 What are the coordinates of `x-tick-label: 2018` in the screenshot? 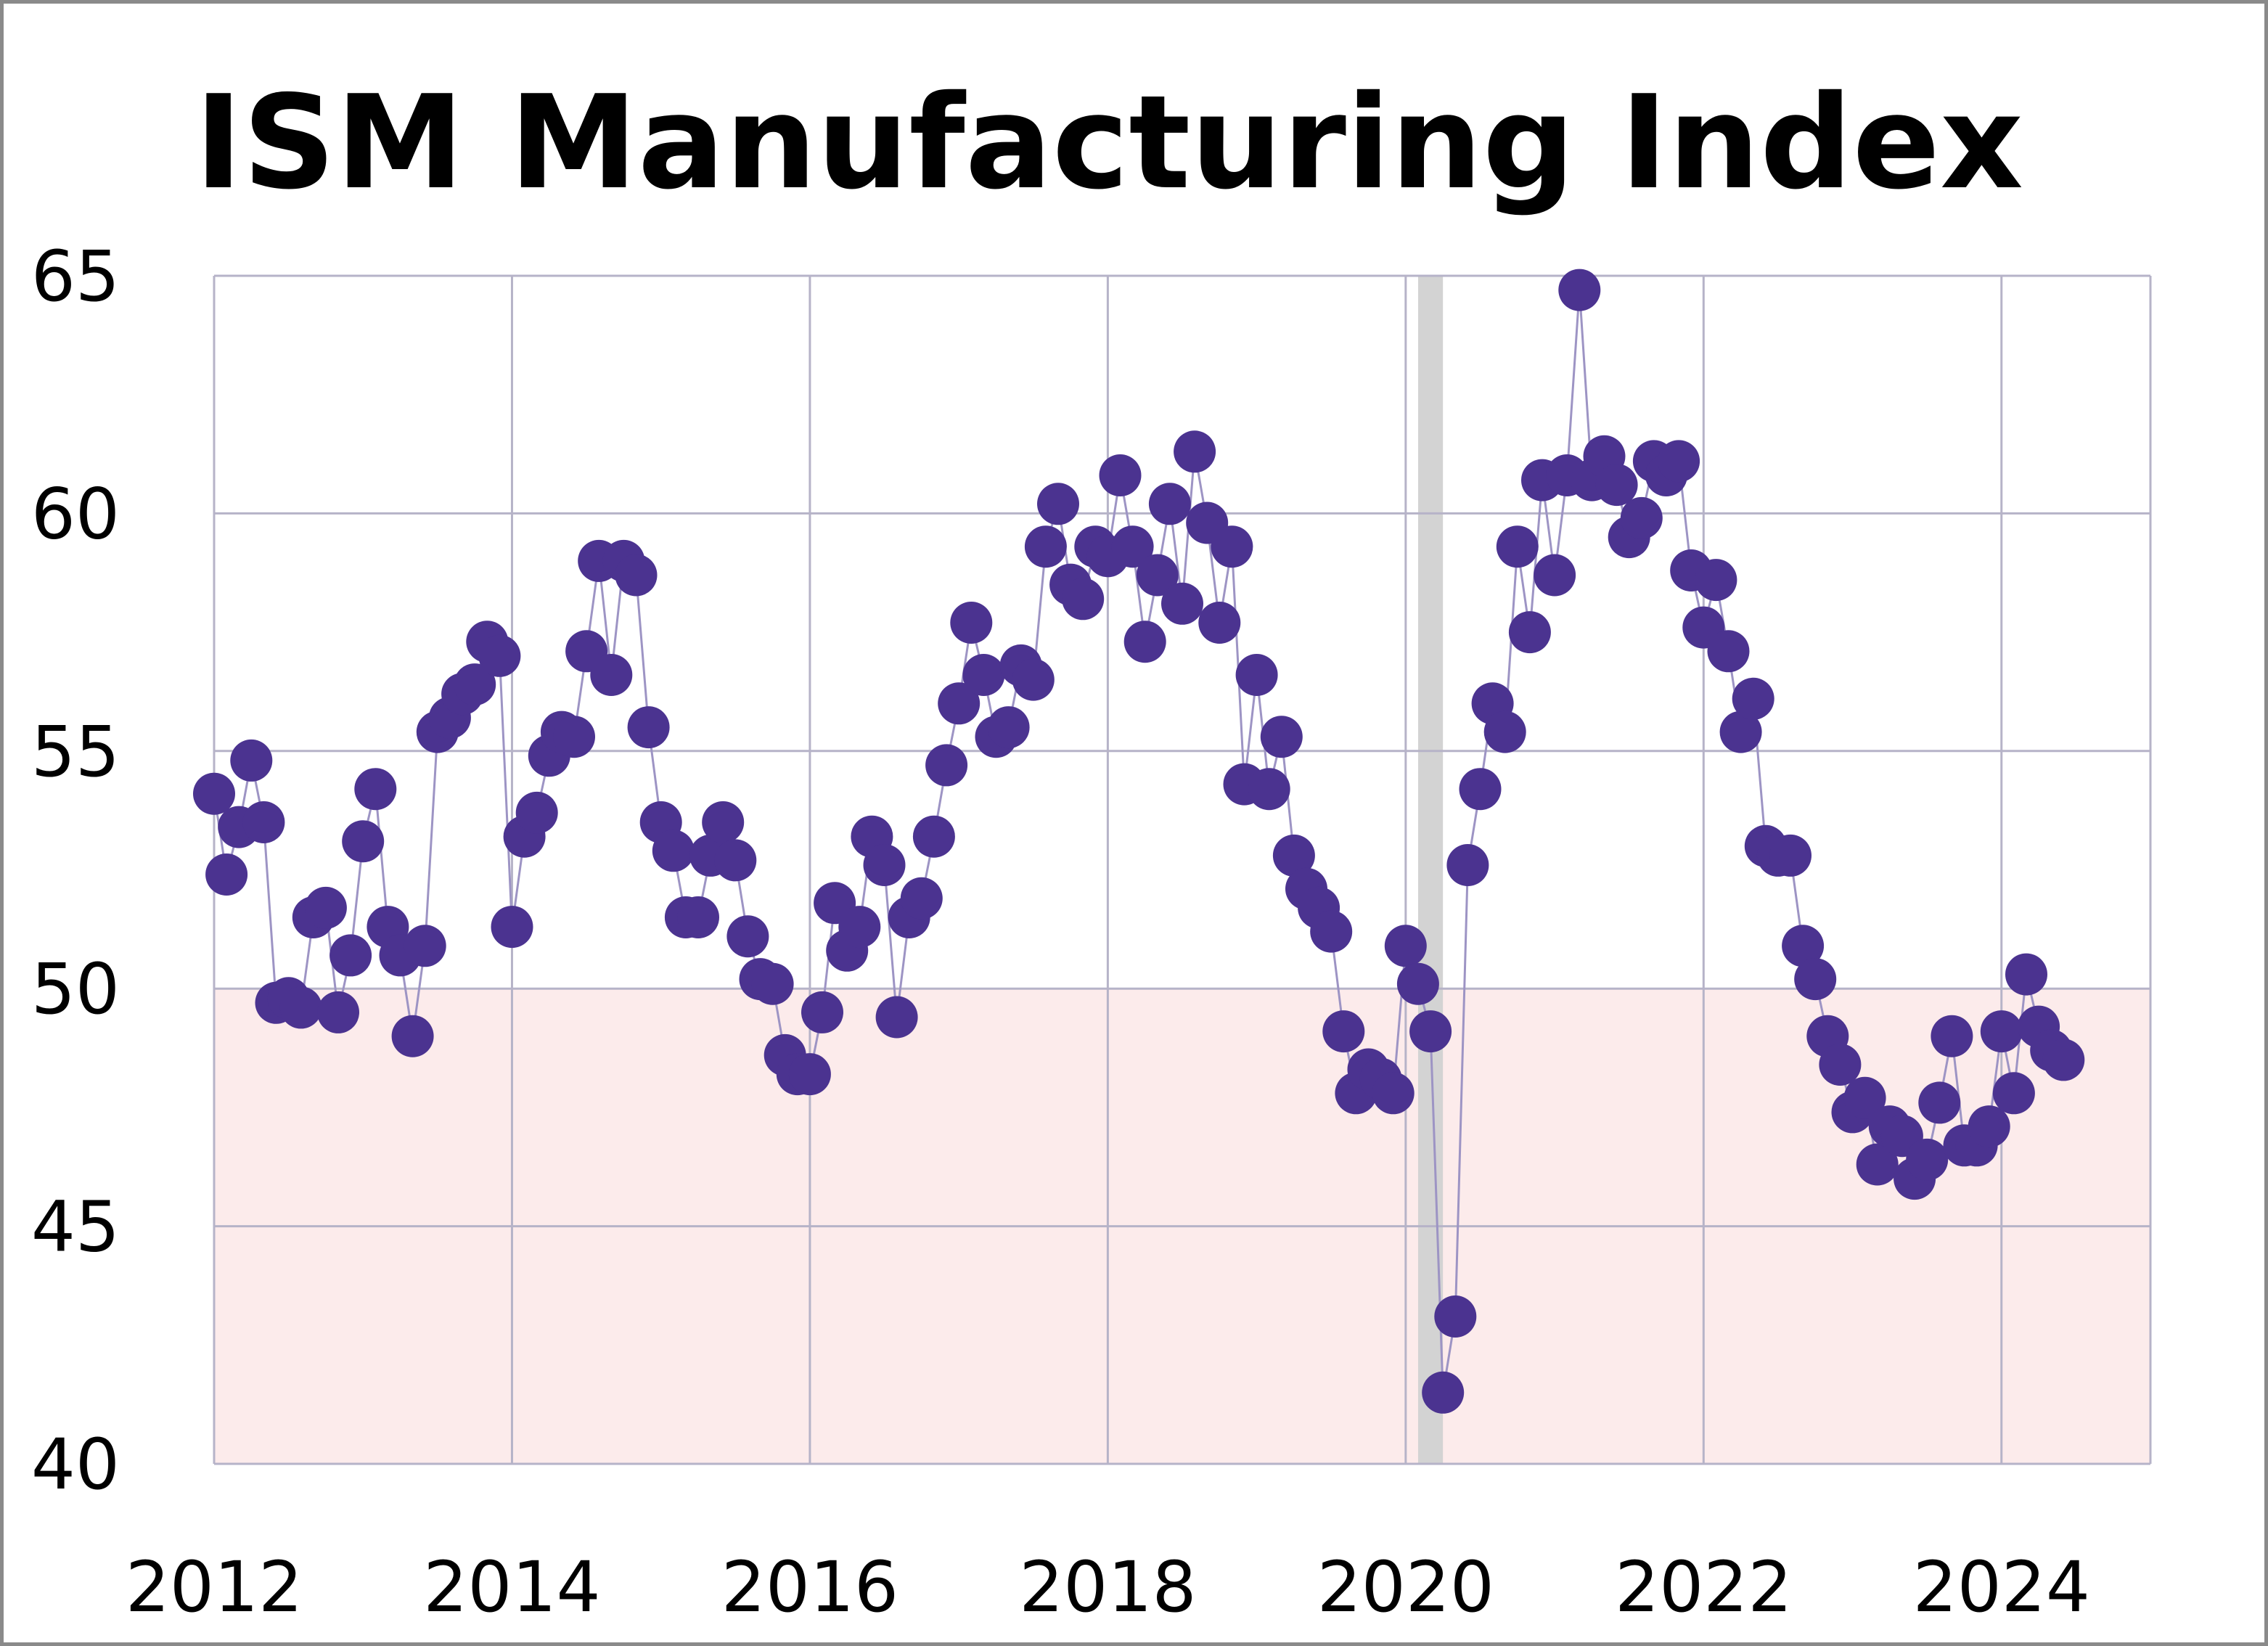 It's located at (1107, 1587).